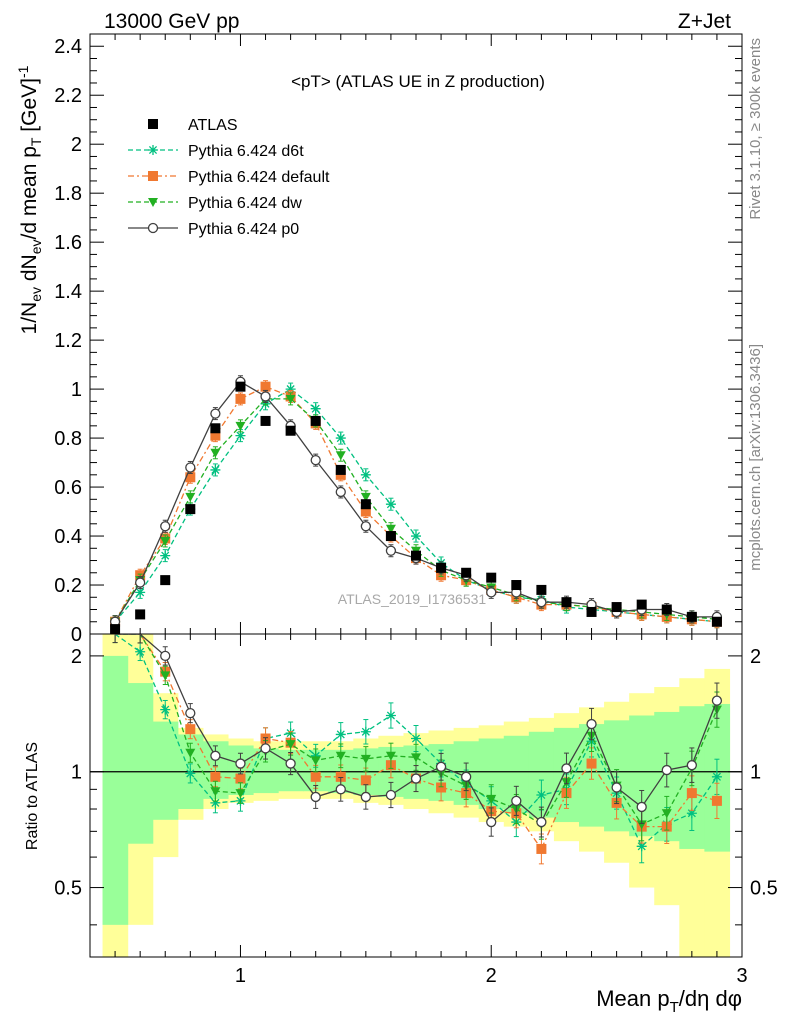  I want to click on y-tick-label-ratio: 1, so click(76, 773).